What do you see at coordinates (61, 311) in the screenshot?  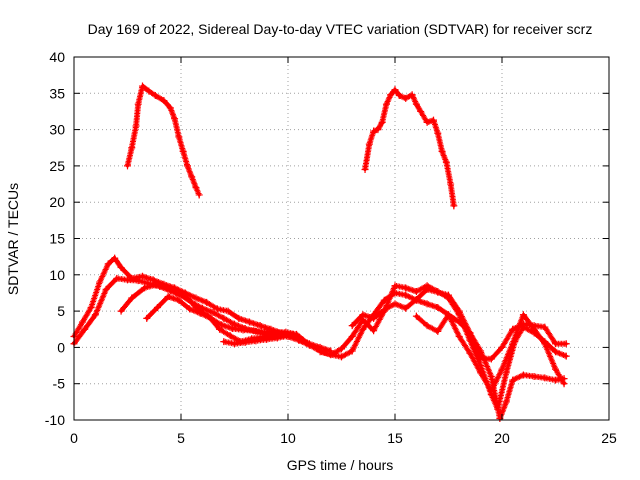 I see `y-tick-label: 5` at bounding box center [61, 311].